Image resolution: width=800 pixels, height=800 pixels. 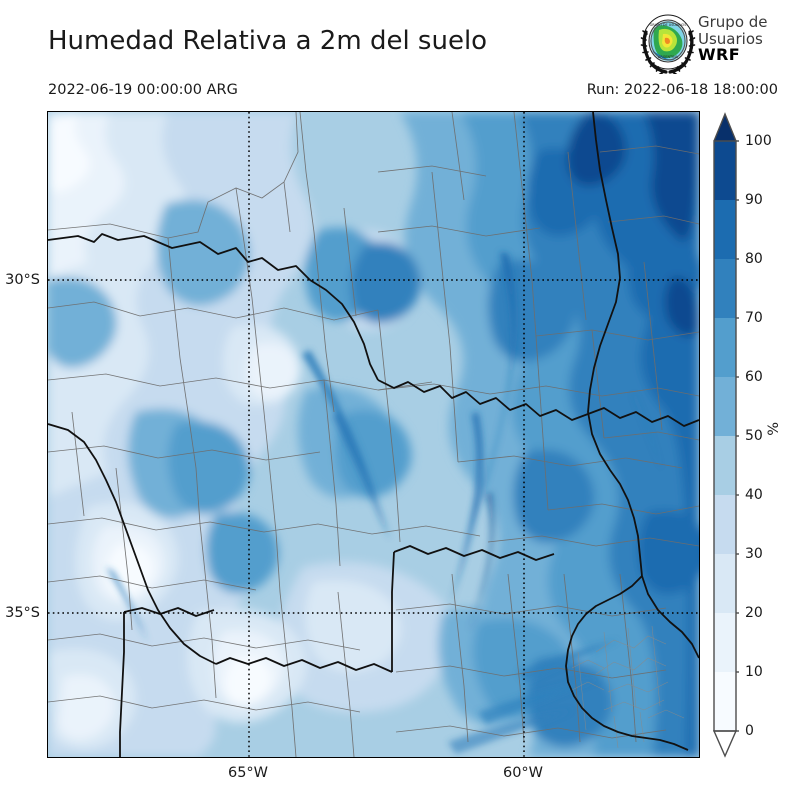 What do you see at coordinates (754, 259) in the screenshot?
I see `colorbar-tick-80: 80` at bounding box center [754, 259].